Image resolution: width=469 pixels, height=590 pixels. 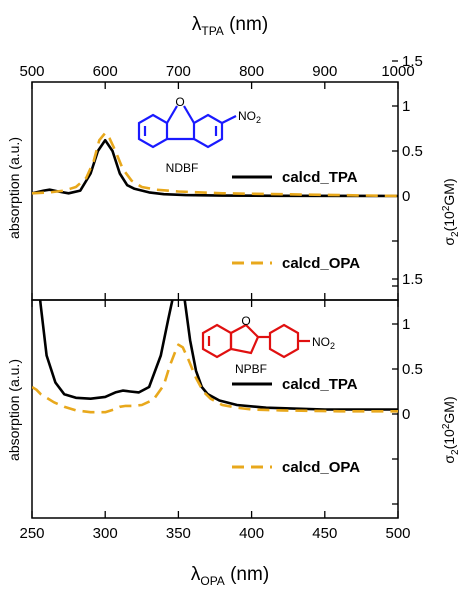 What do you see at coordinates (320, 177) in the screenshot?
I see `legend-label-tpa-top: calcd_TPA` at bounding box center [320, 177].